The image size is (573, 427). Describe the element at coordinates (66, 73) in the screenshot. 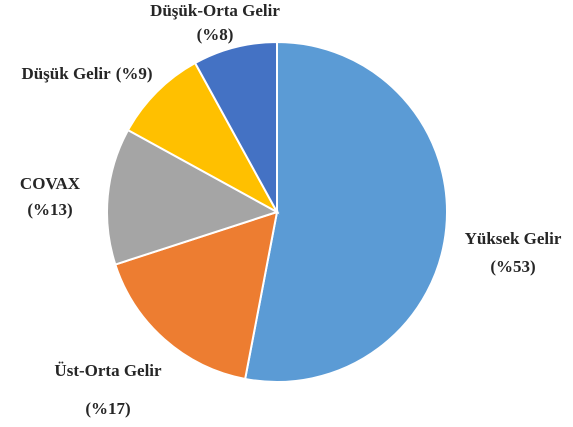

I see `category-label: Düşük Gelir` at that location.